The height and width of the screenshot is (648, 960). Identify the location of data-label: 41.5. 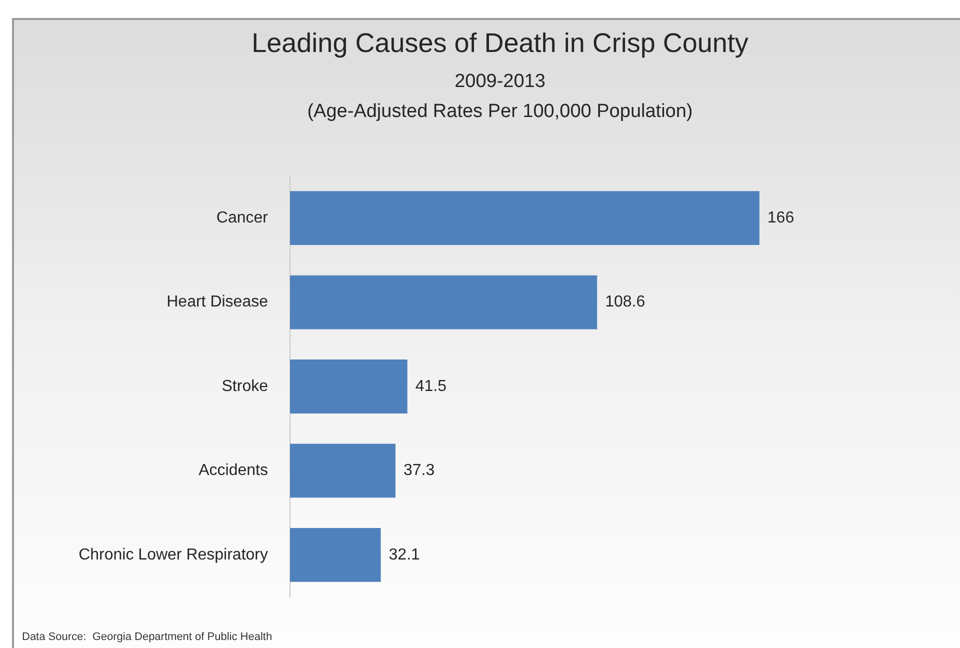
(431, 386).